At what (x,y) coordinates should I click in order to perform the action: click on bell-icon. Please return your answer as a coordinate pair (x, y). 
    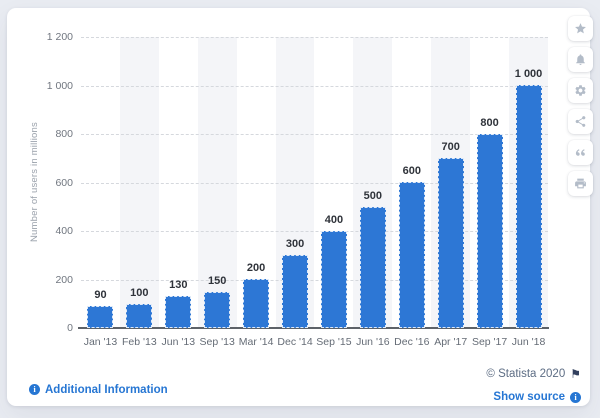
    Looking at the image, I should click on (580, 59).